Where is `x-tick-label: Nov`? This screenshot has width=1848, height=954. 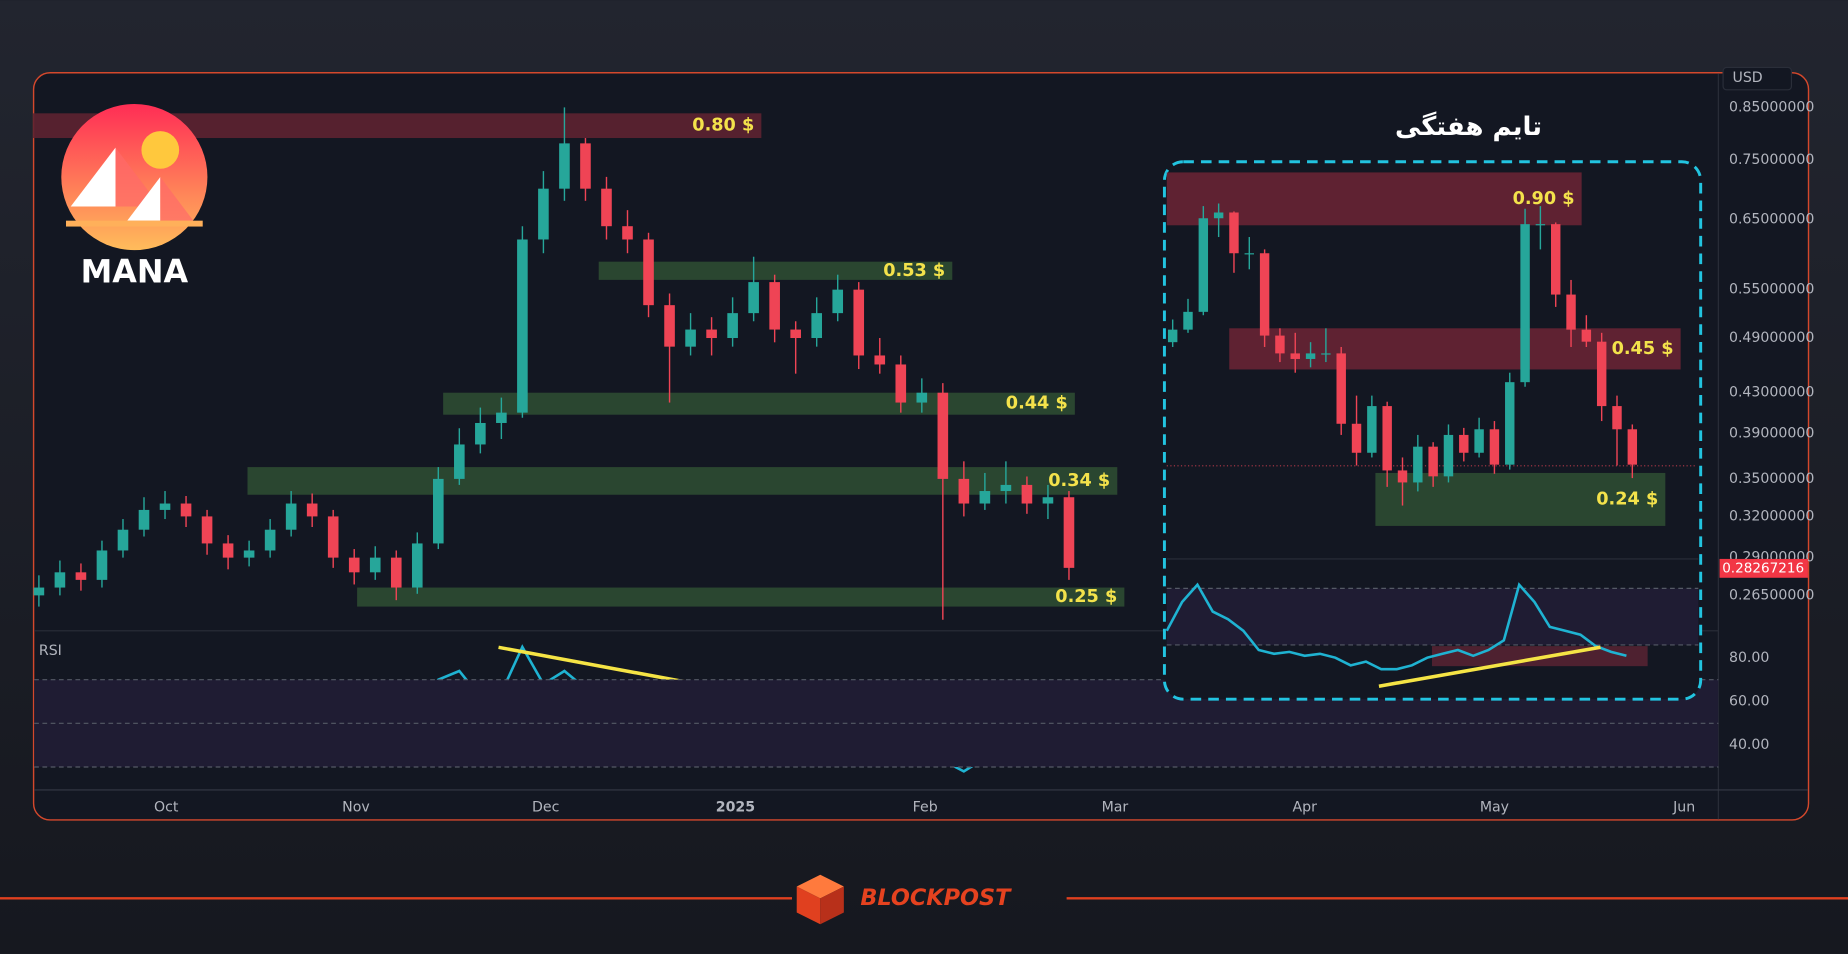
x-tick-label: Nov is located at coordinates (356, 808).